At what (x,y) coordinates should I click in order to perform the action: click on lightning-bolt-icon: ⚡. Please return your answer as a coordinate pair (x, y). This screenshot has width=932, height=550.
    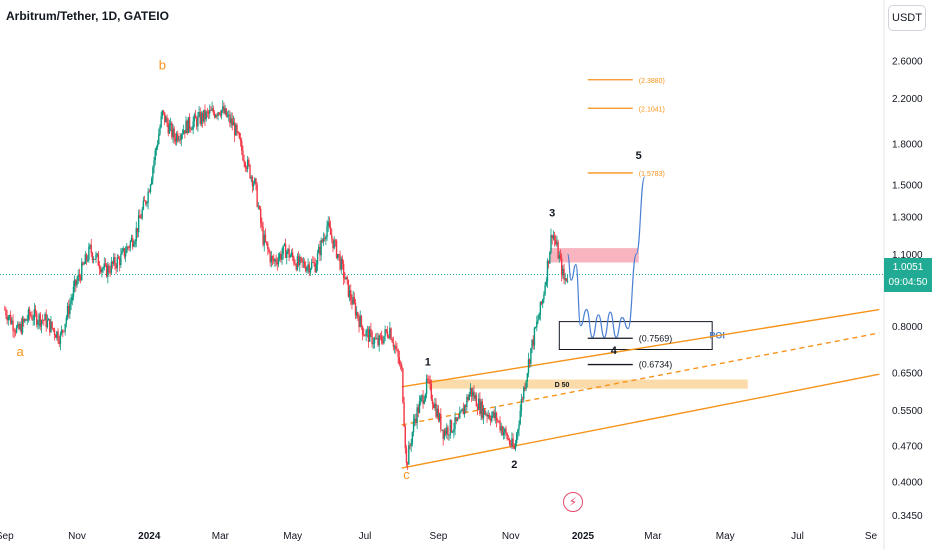
    Looking at the image, I should click on (573, 502).